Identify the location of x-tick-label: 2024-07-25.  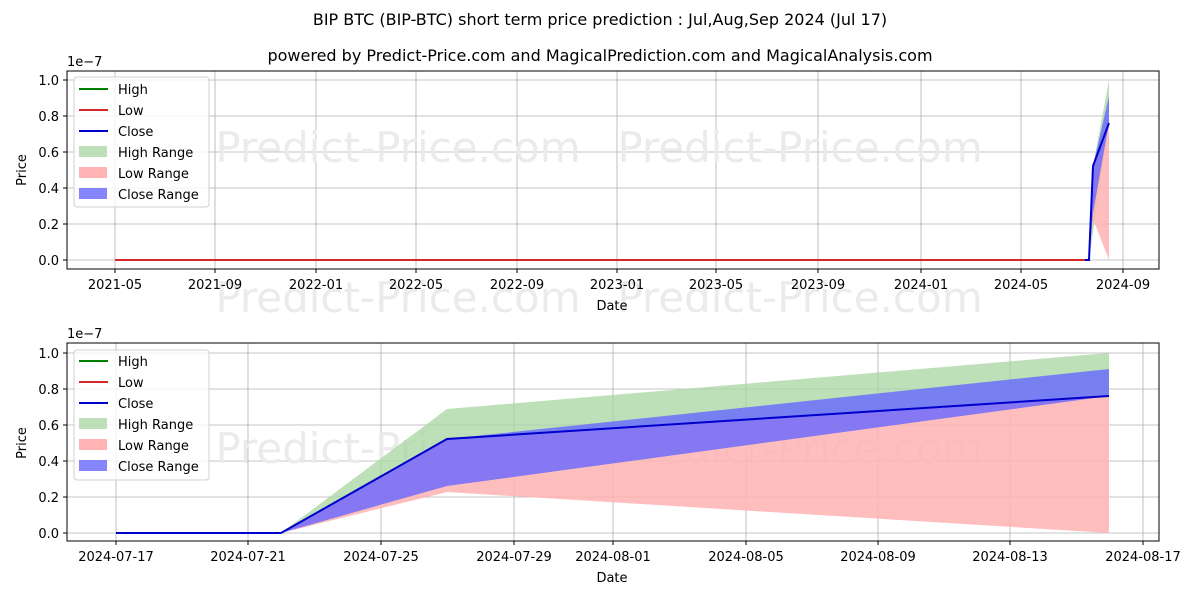
(381, 557).